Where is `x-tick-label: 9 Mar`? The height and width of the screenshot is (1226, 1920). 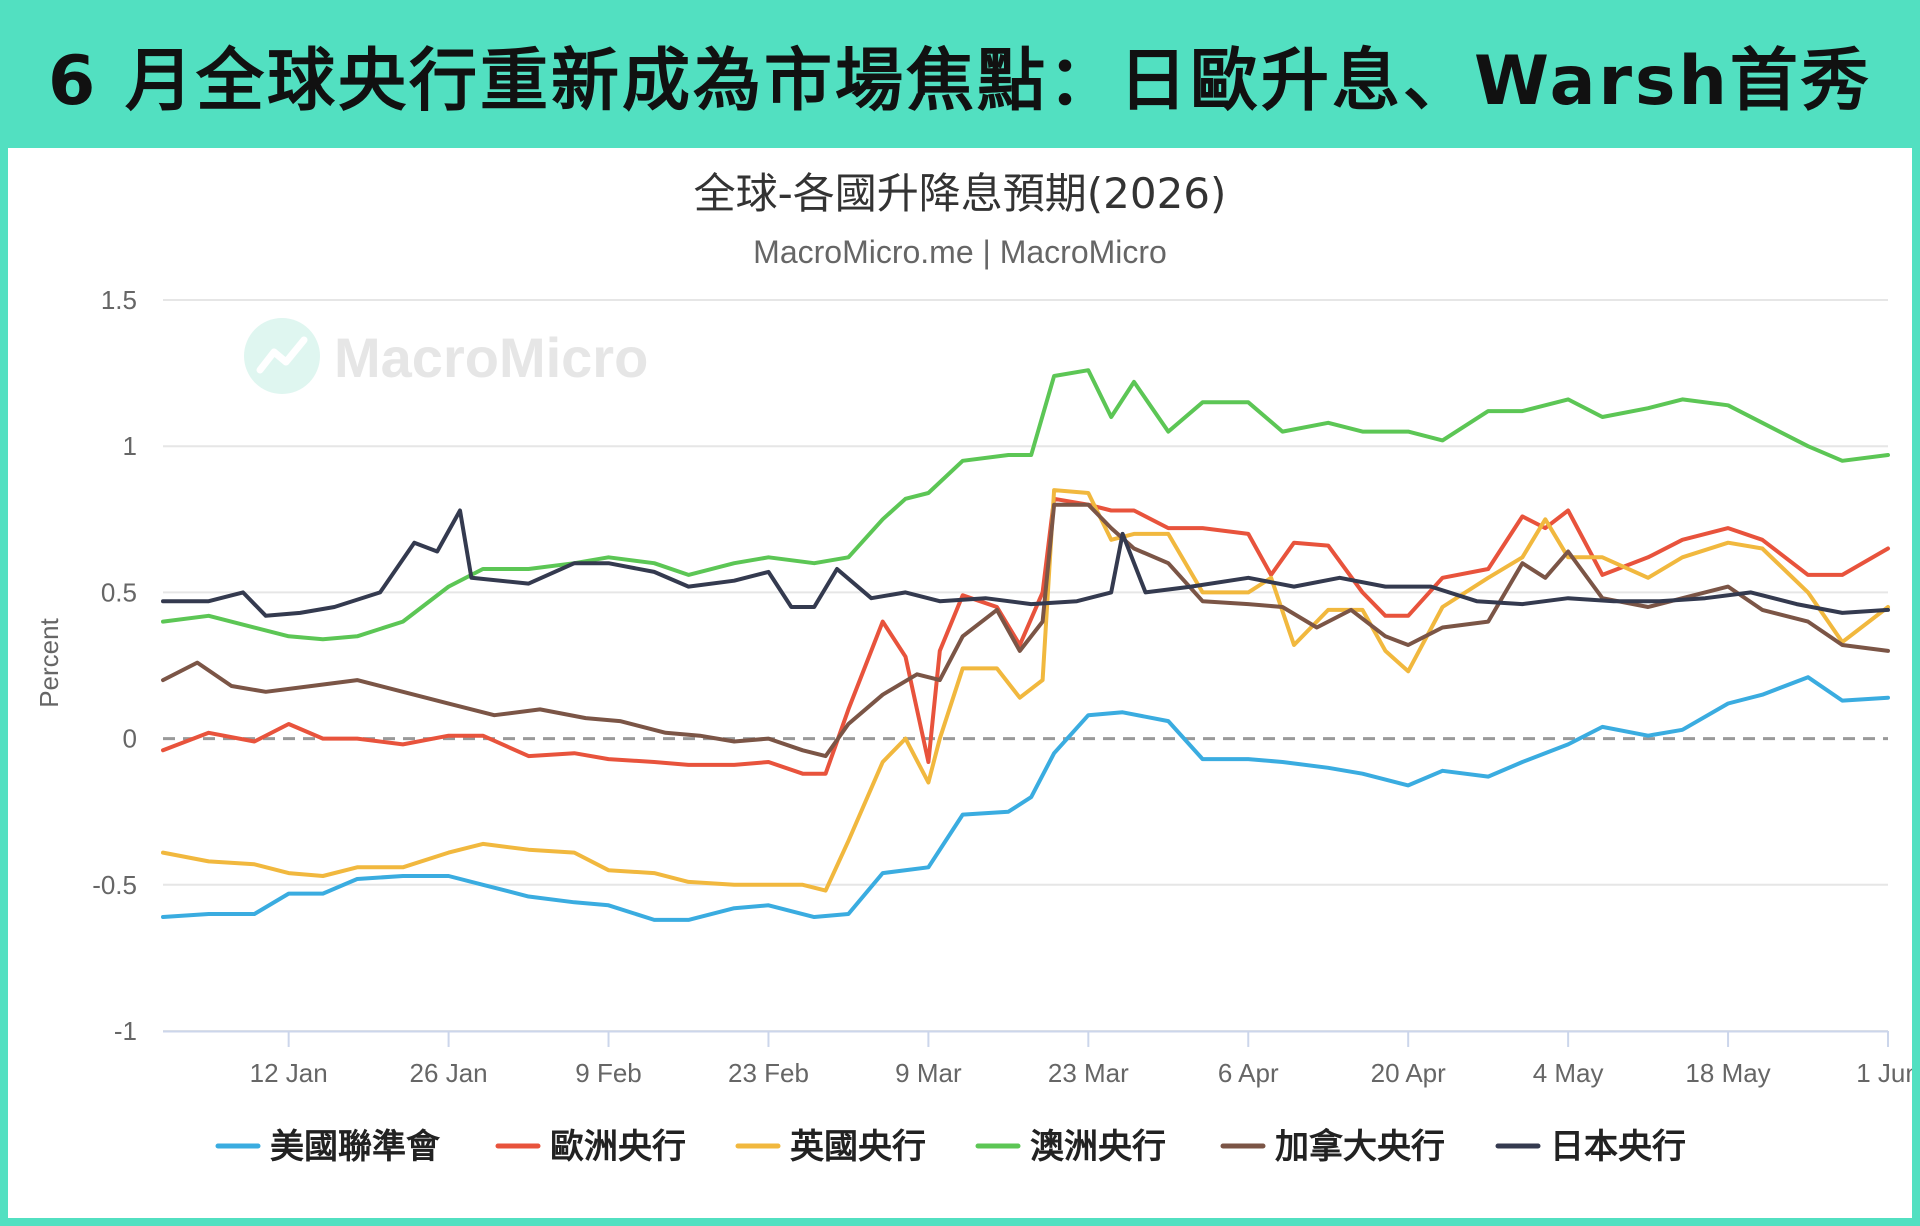 x-tick-label: 9 Mar is located at coordinates (928, 1073).